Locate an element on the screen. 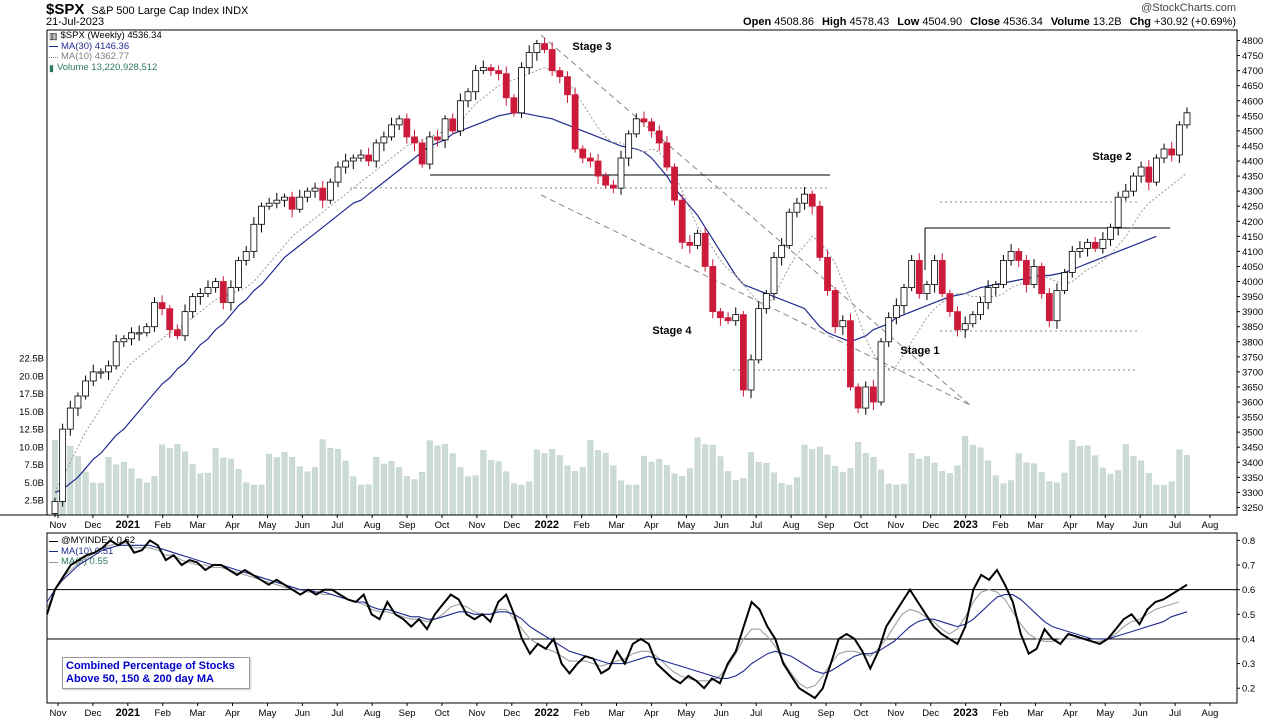 The image size is (1280, 720). quote-value-high: 4578.43 is located at coordinates (869, 22).